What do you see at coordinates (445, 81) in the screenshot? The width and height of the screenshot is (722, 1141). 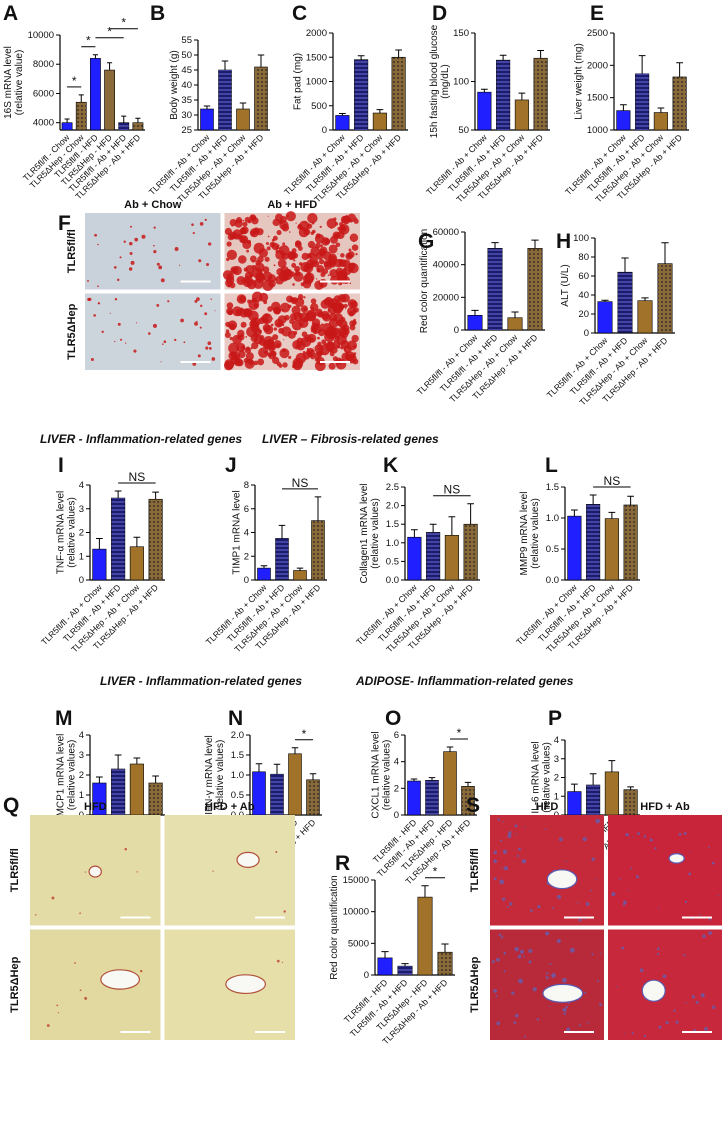 I see `y-axis-label: (mg/dL)` at bounding box center [445, 81].